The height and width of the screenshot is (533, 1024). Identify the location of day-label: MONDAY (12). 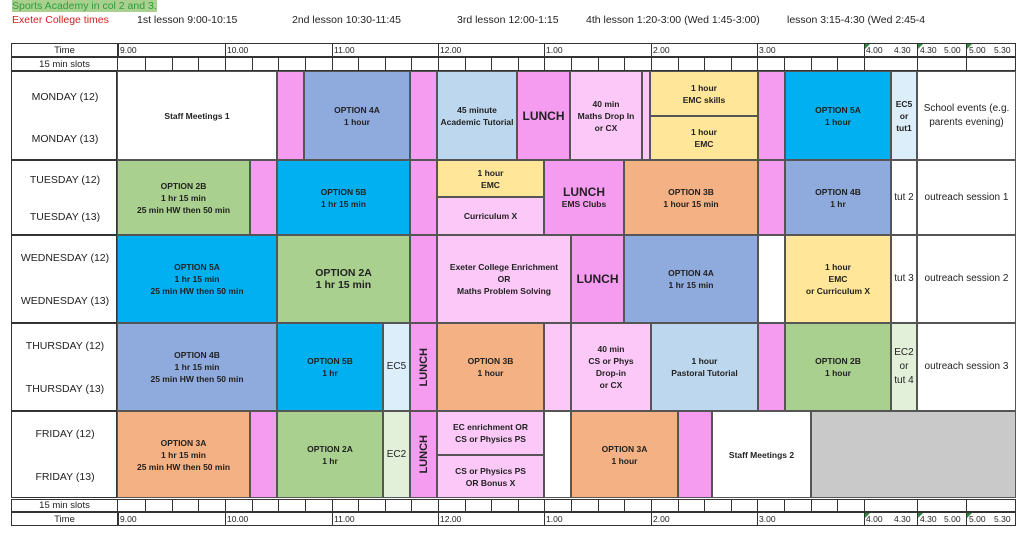
(65, 97).